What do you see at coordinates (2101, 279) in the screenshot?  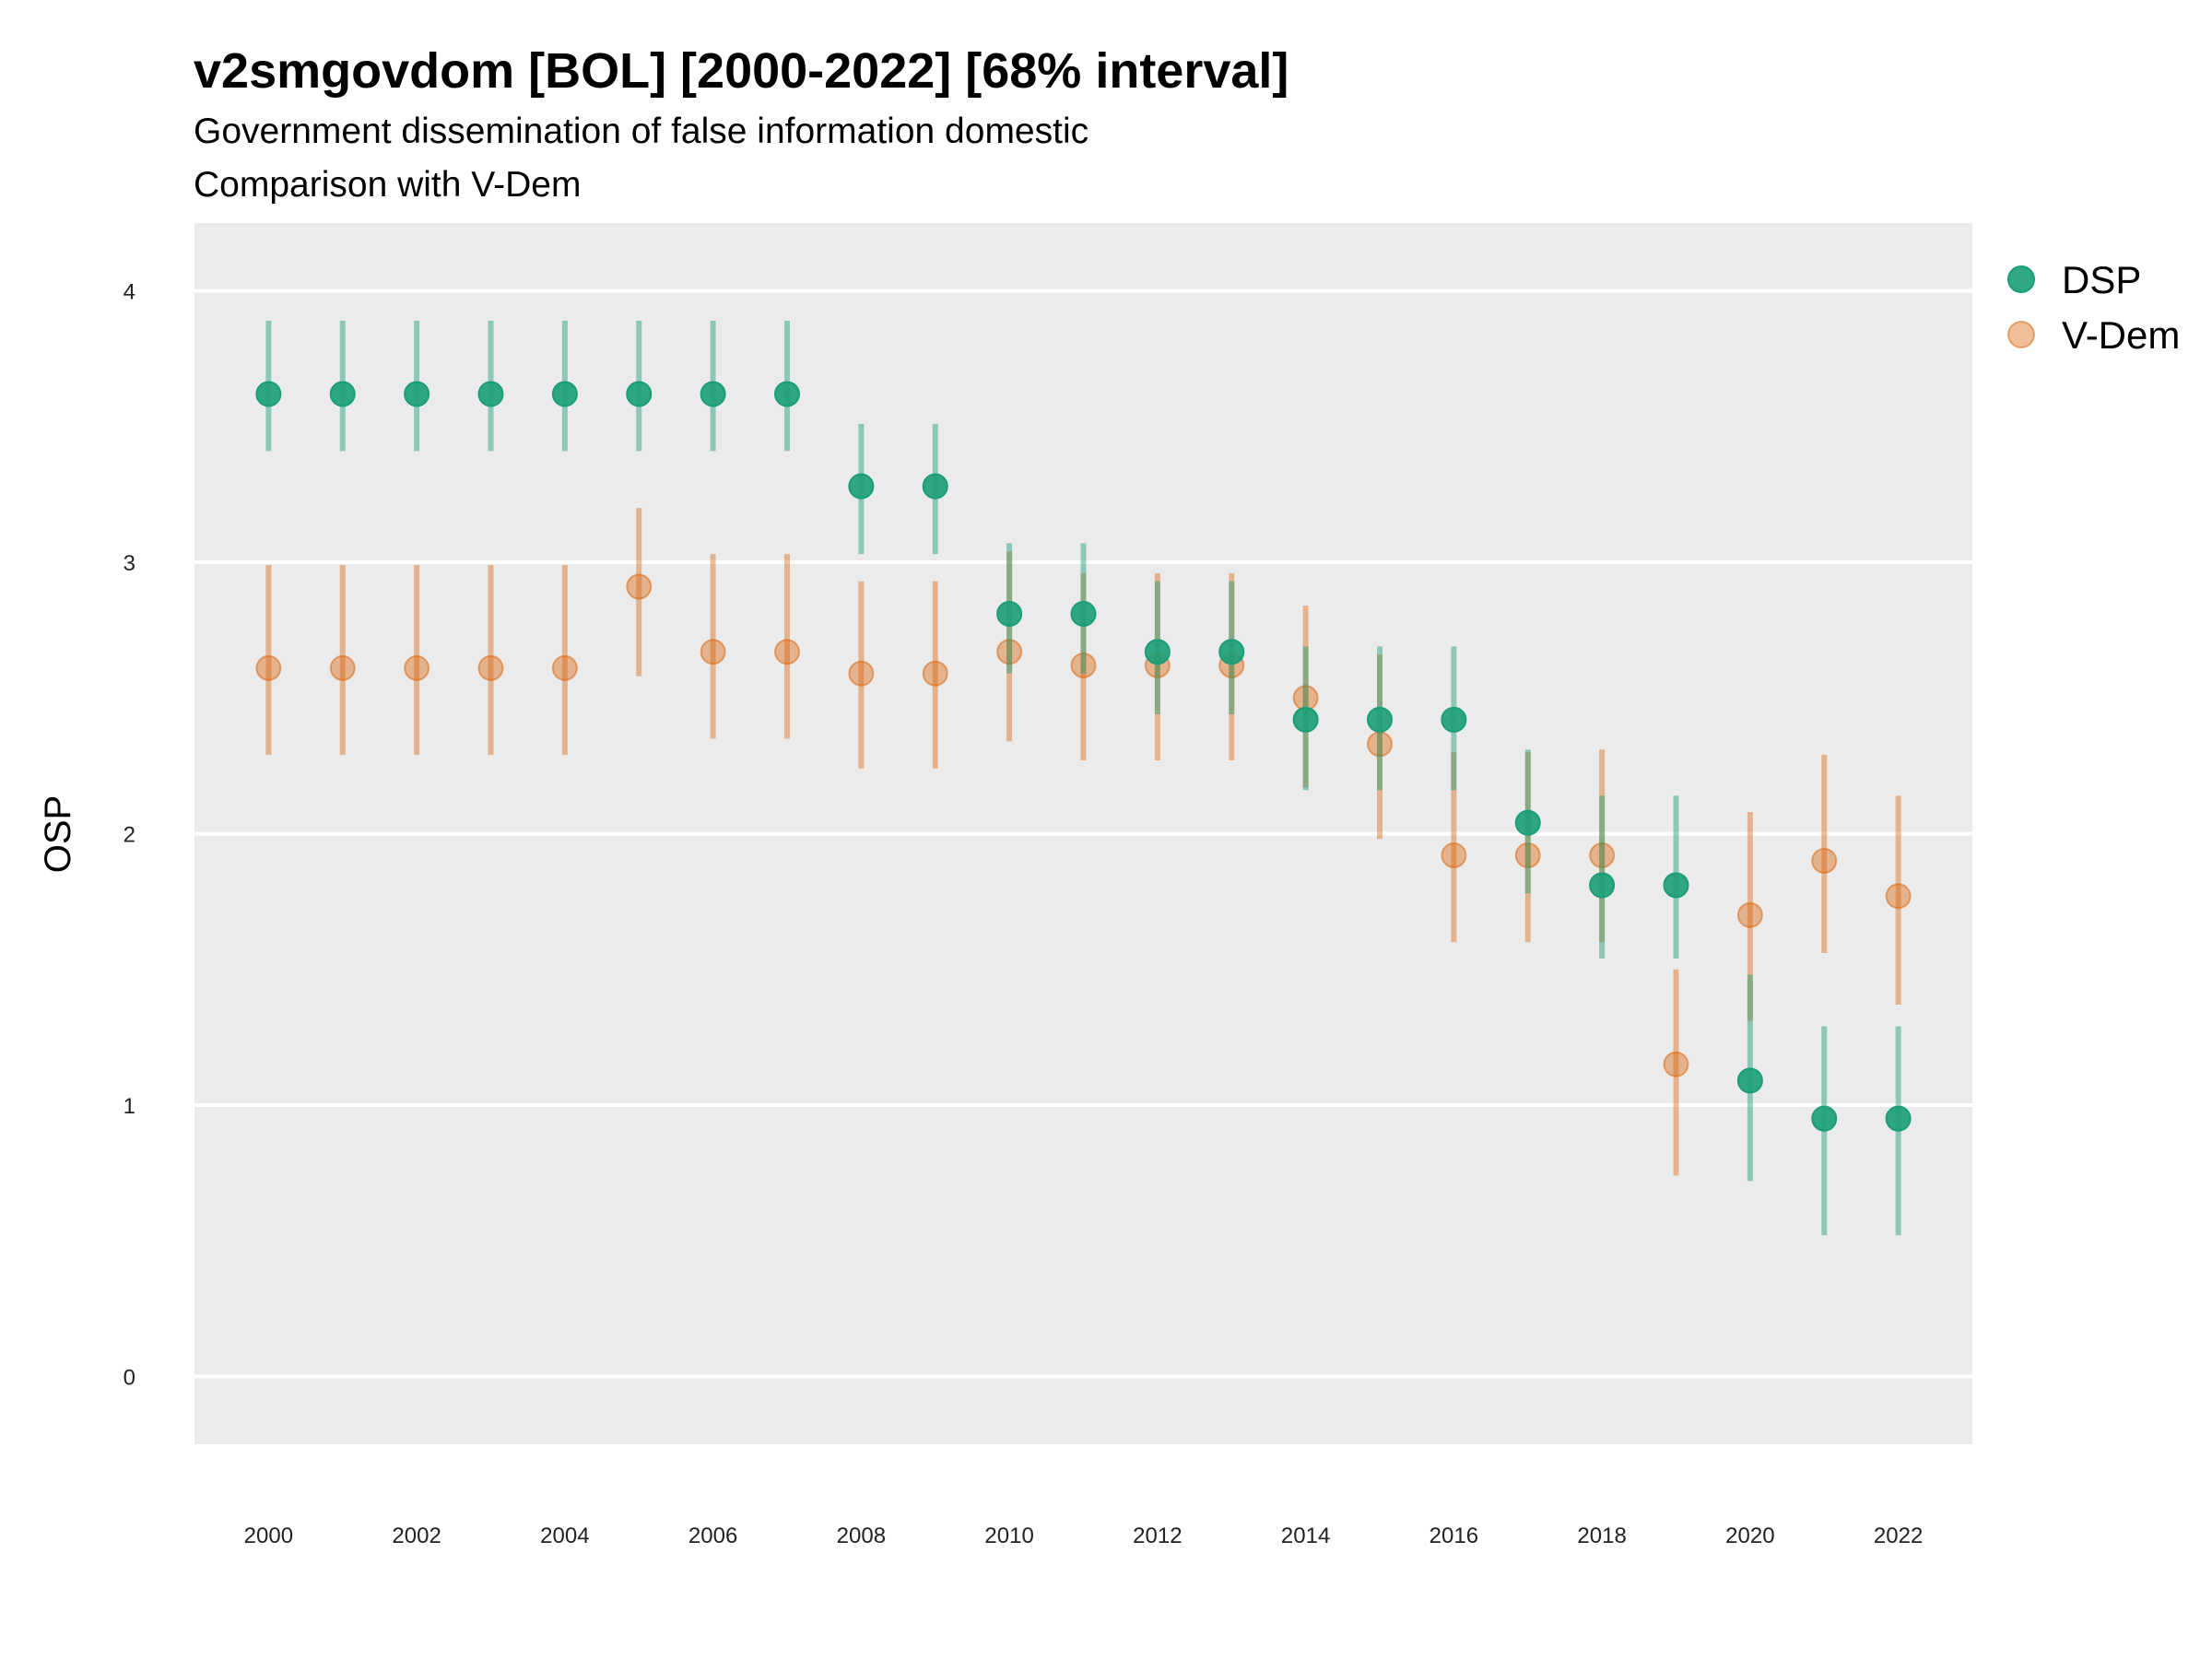 I see `legend-label: DSP` at bounding box center [2101, 279].